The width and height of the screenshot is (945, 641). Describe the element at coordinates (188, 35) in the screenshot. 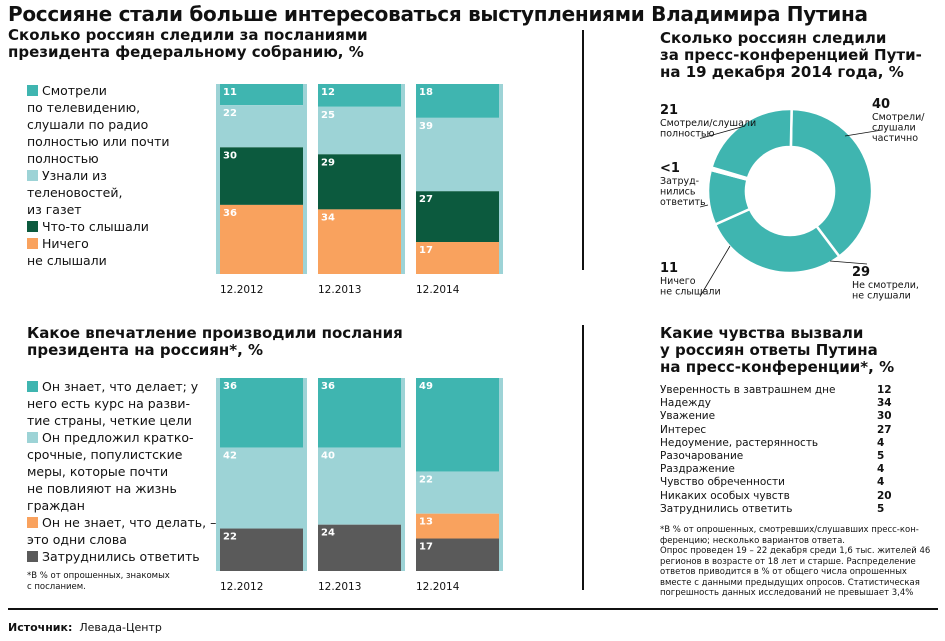

I see `chart1-title-line1: Сколько россиян следили за посланиями` at that location.